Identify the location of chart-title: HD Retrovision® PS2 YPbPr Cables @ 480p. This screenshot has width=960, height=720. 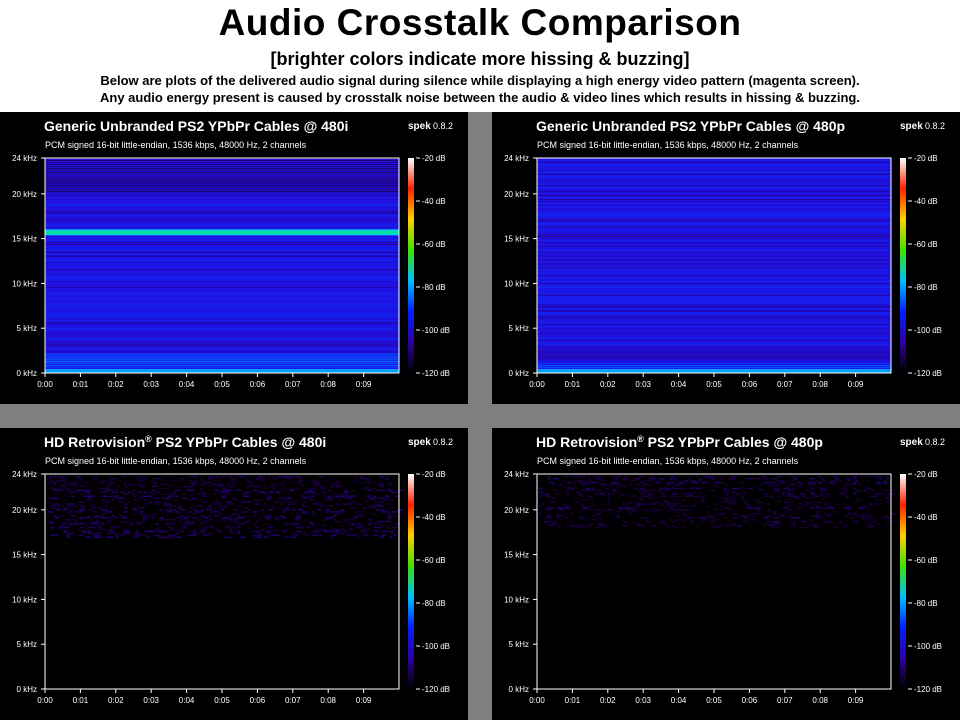
(679, 442).